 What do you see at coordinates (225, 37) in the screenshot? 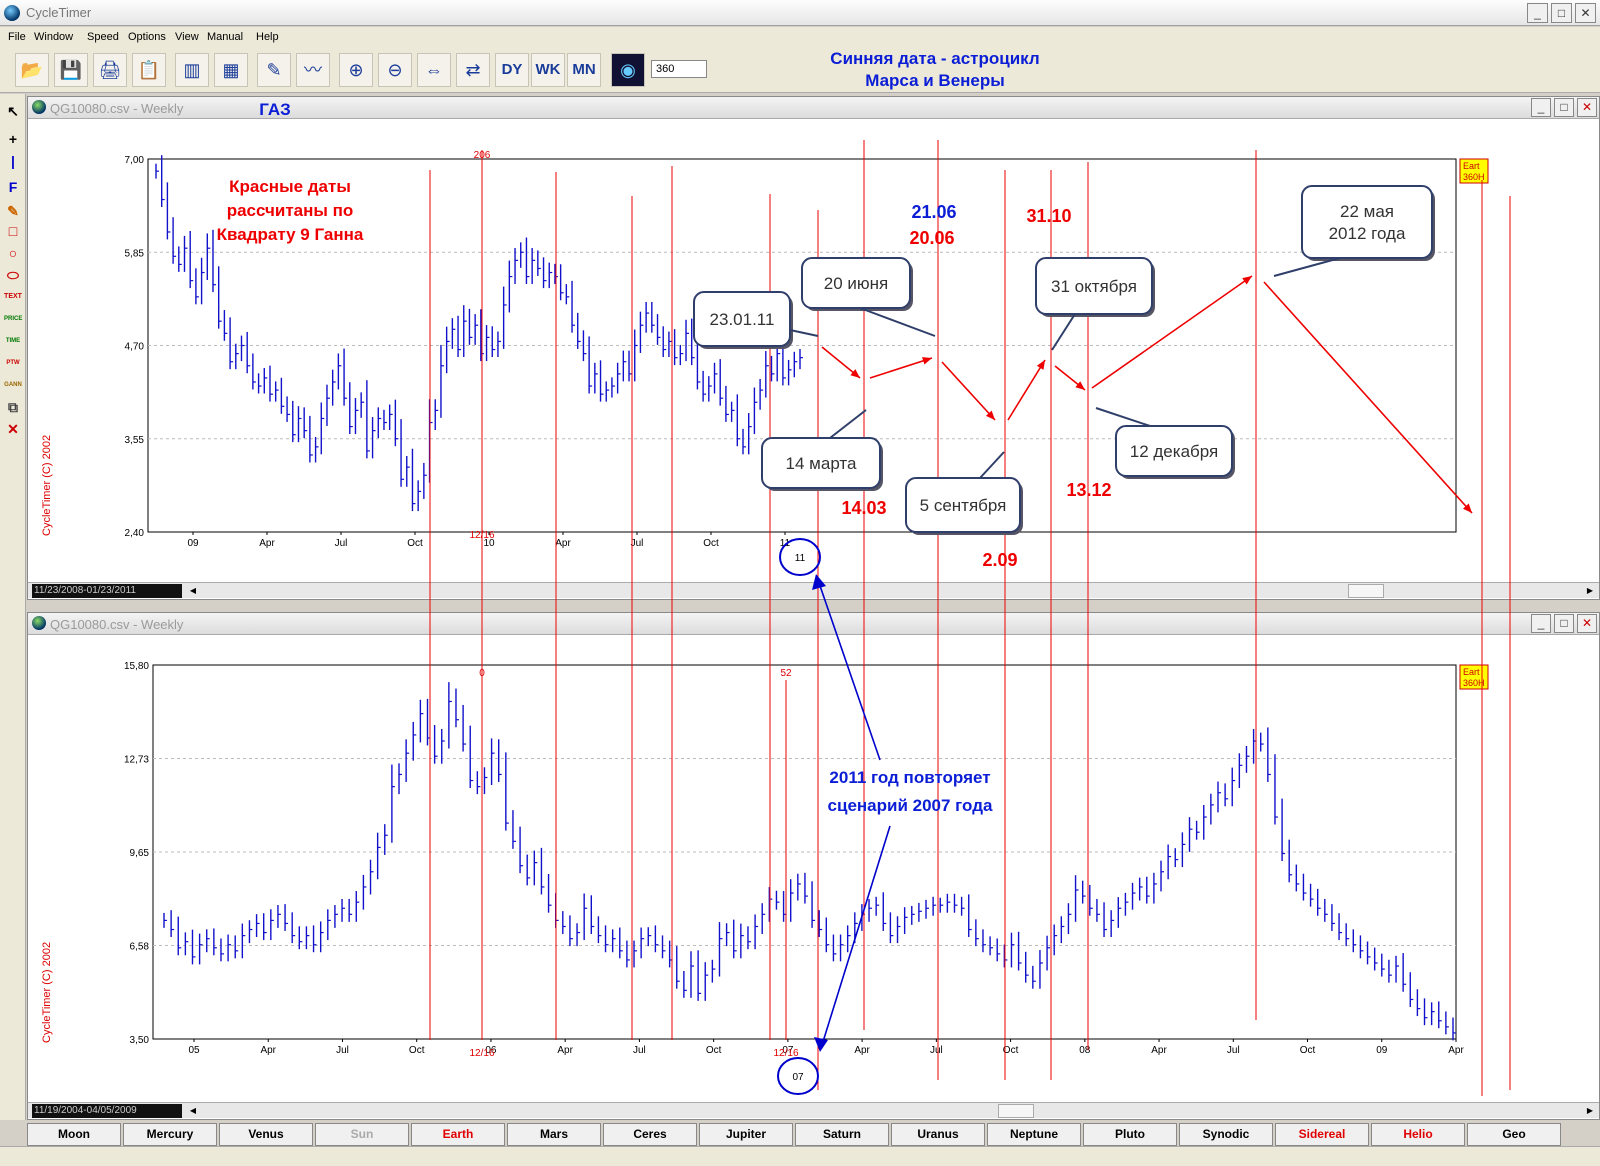
I see `menu-manual: Manual` at bounding box center [225, 37].